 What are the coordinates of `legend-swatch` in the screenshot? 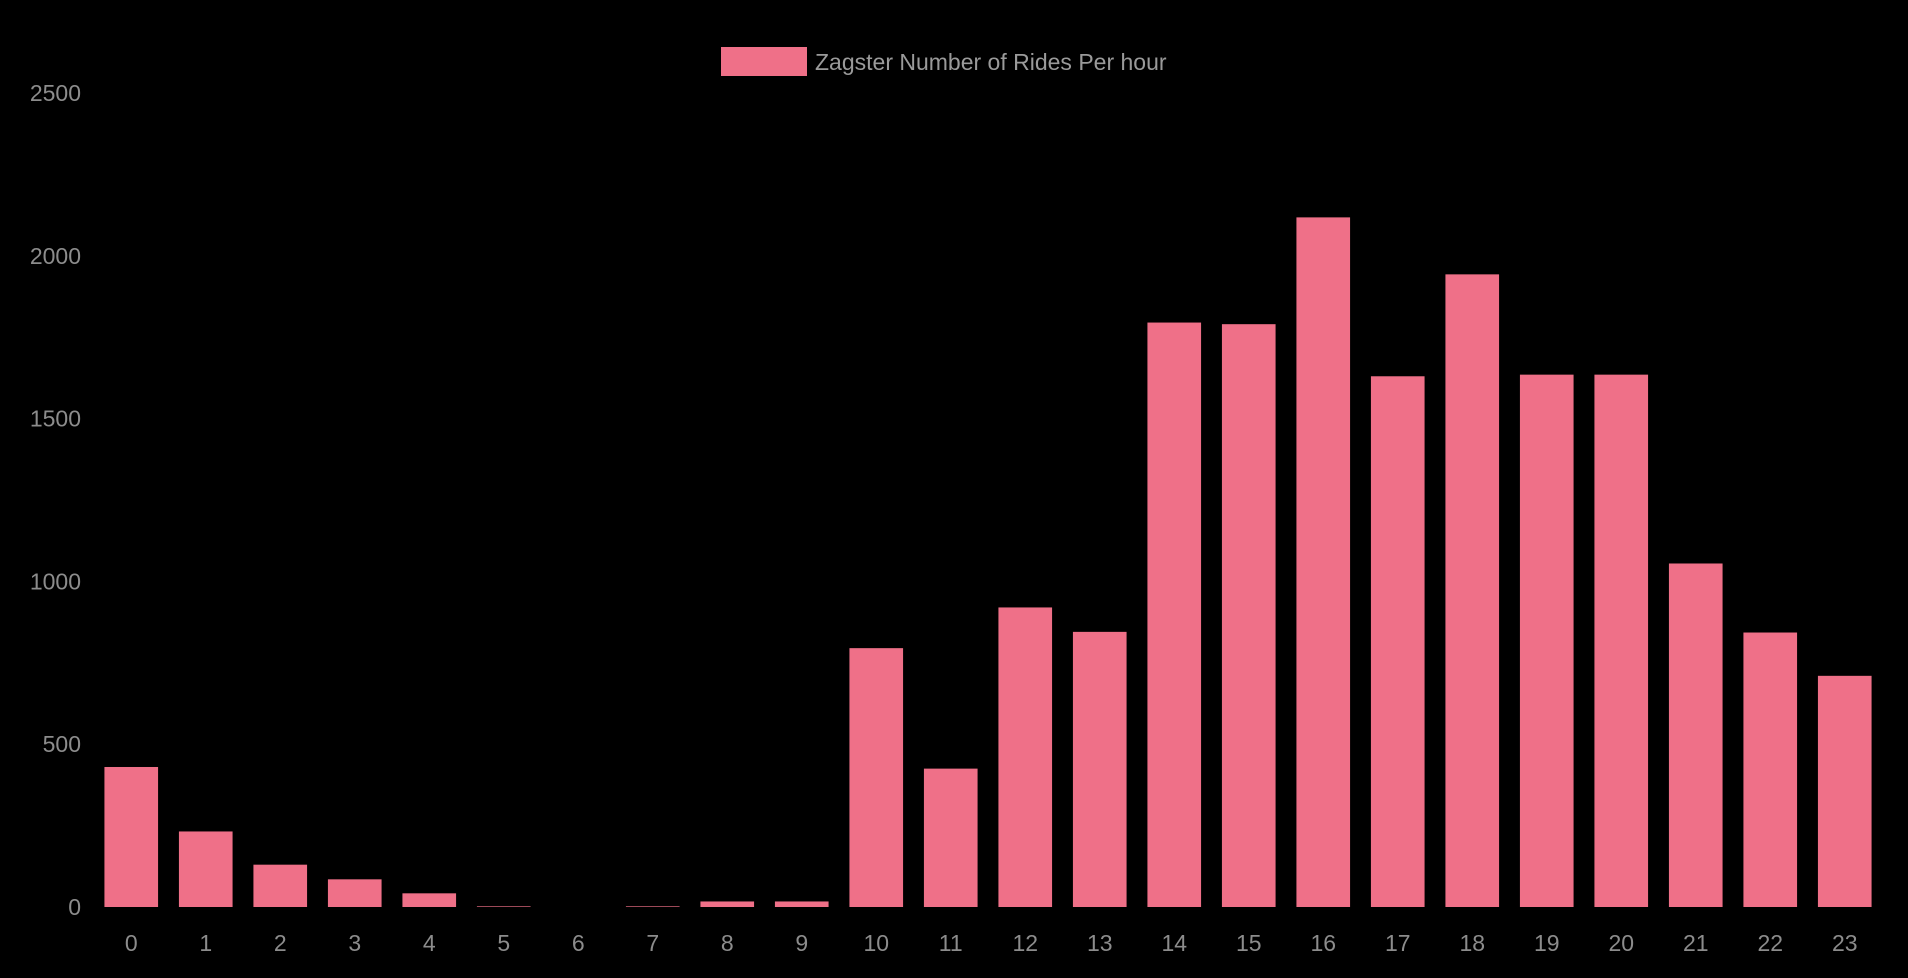 It's located at (764, 61).